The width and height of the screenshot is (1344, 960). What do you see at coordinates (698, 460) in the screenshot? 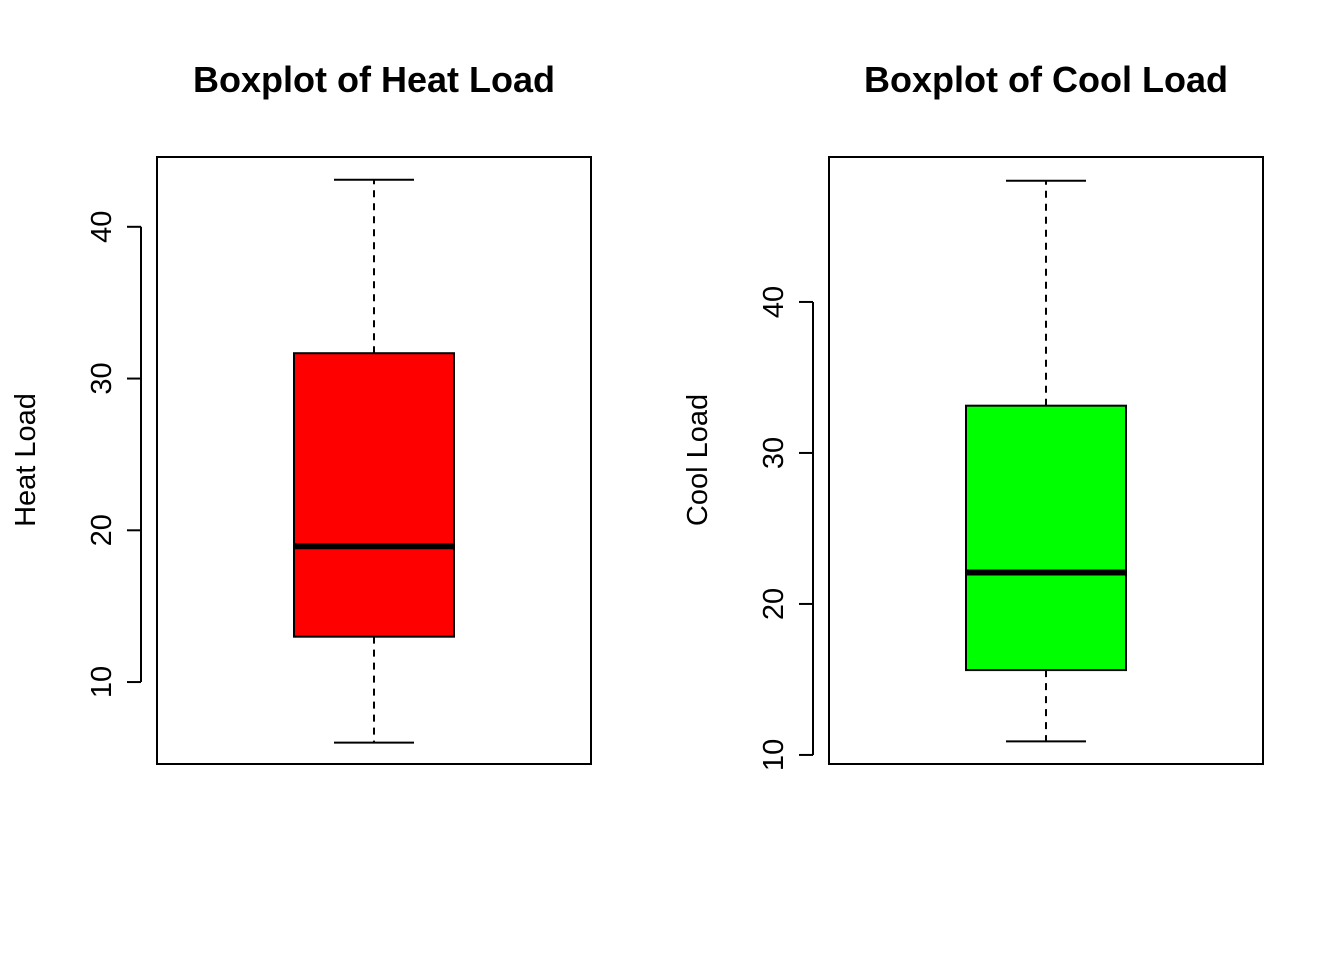
I see `y-axis-label: Cool Load` at bounding box center [698, 460].